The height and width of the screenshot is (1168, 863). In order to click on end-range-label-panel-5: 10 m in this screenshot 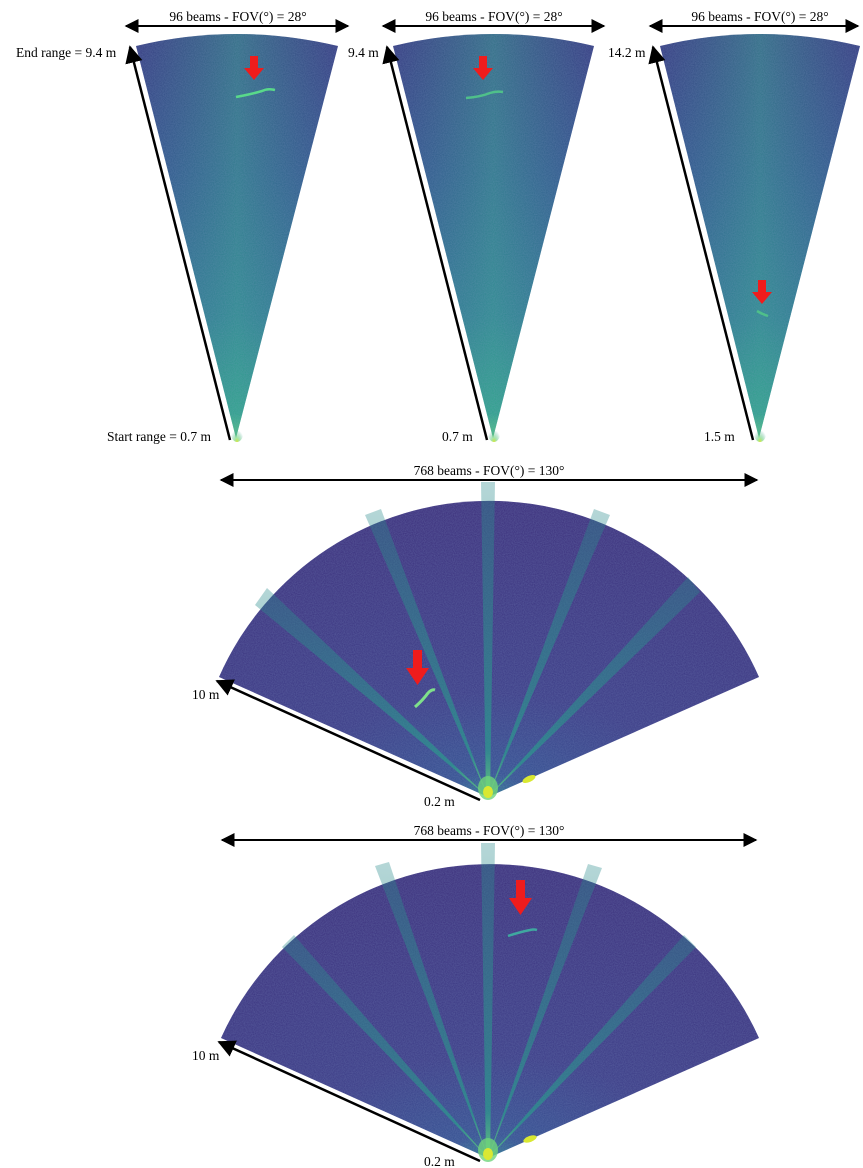, I will do `click(206, 1055)`.